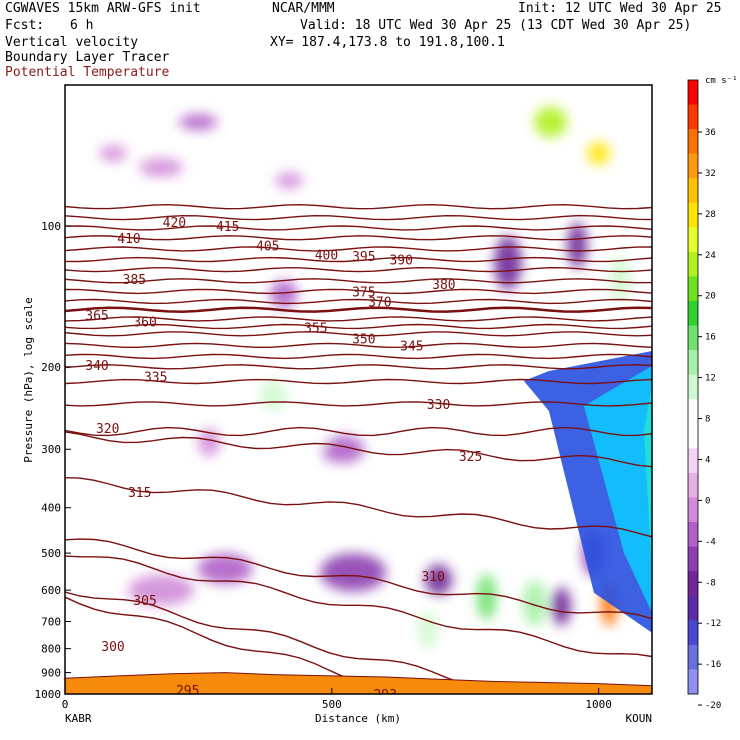 This screenshot has width=740, height=740. Describe the element at coordinates (710, 297) in the screenshot. I see `colorbar-label-4: 20` at that location.